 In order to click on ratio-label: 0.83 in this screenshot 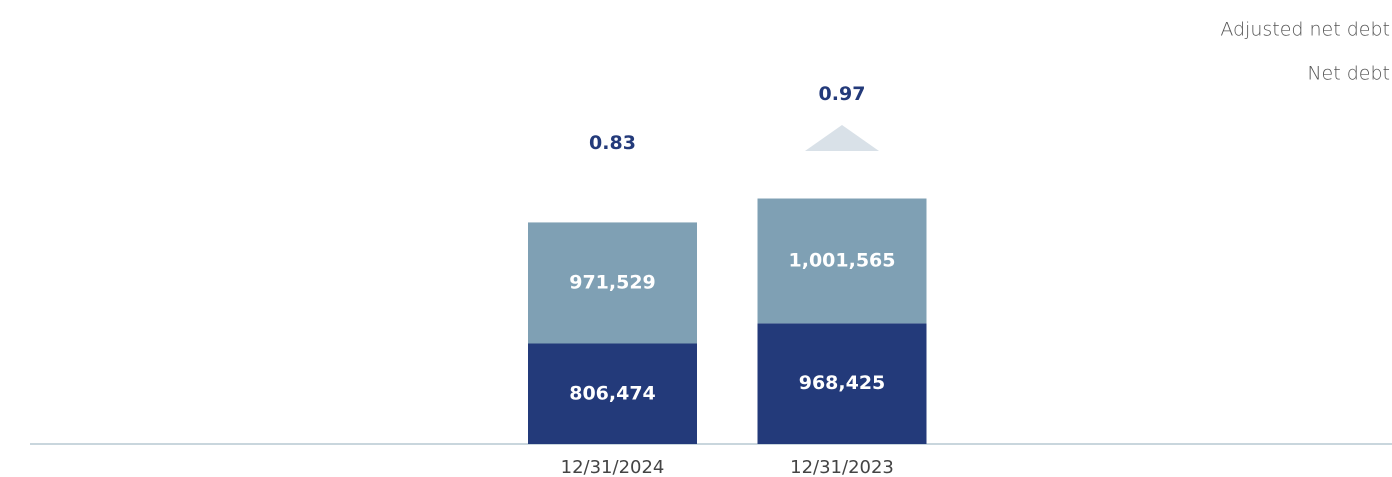, I will do `click(612, 143)`.